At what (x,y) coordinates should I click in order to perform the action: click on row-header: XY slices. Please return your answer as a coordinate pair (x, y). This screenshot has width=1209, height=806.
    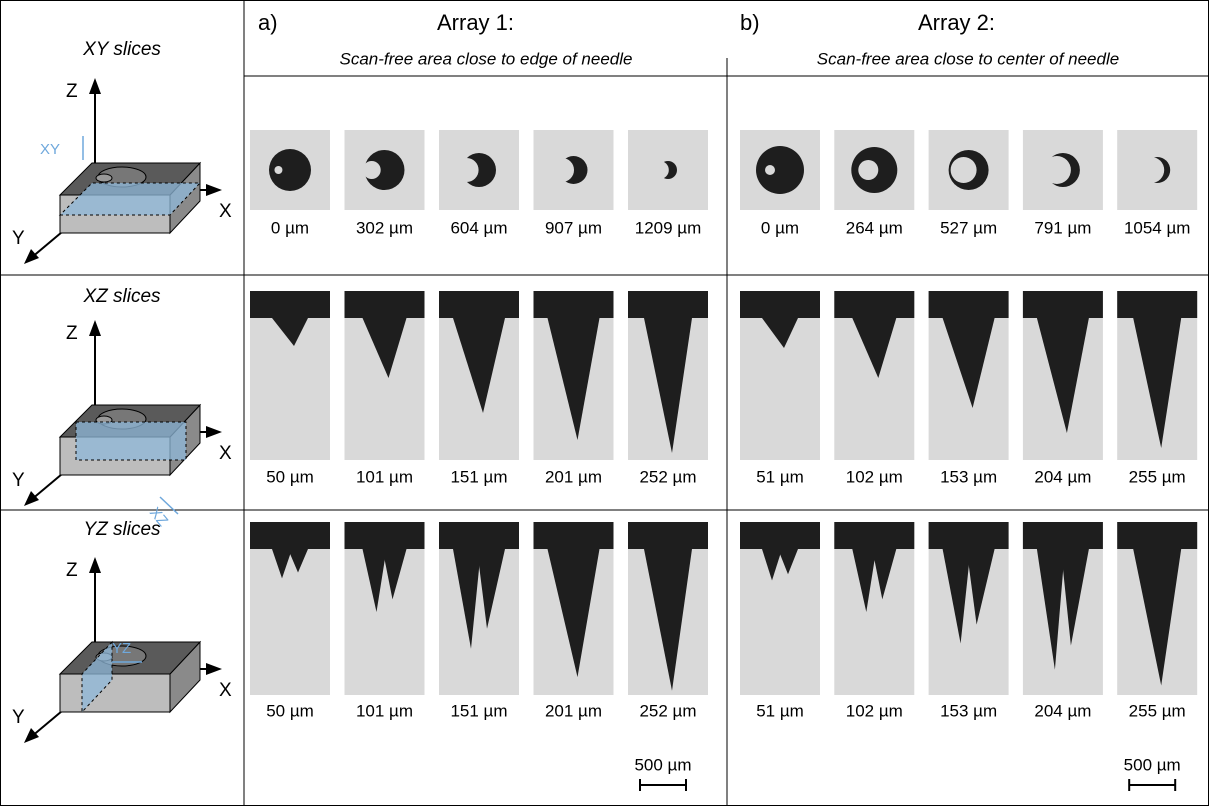
    Looking at the image, I should click on (121, 49).